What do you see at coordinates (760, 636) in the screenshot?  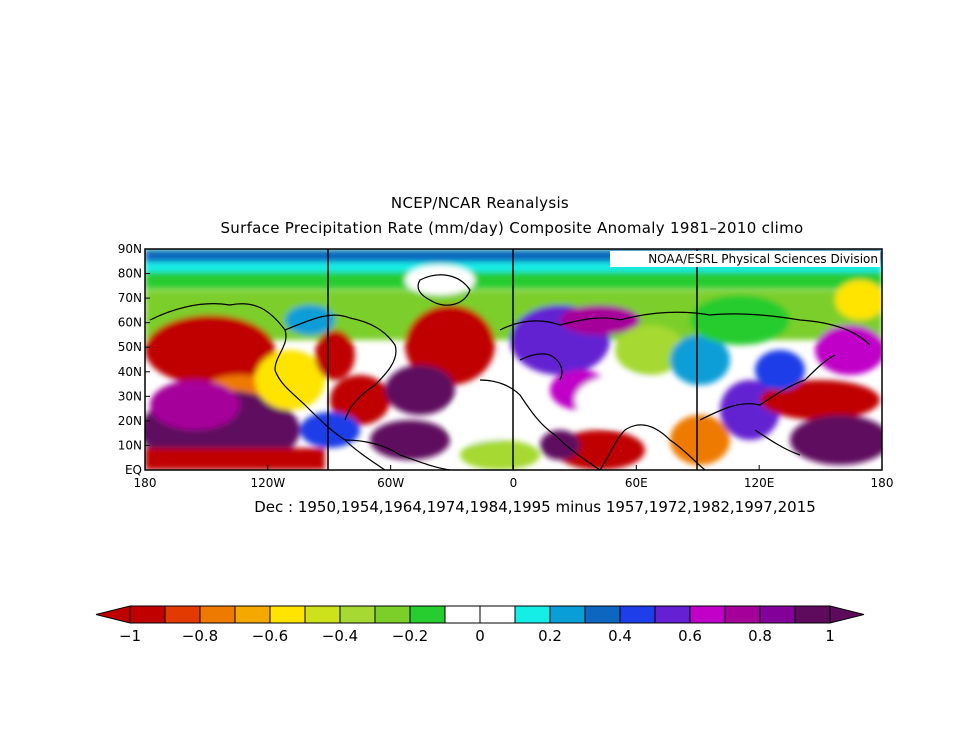 I see `colorbar-tick-label: 0.8` at bounding box center [760, 636].